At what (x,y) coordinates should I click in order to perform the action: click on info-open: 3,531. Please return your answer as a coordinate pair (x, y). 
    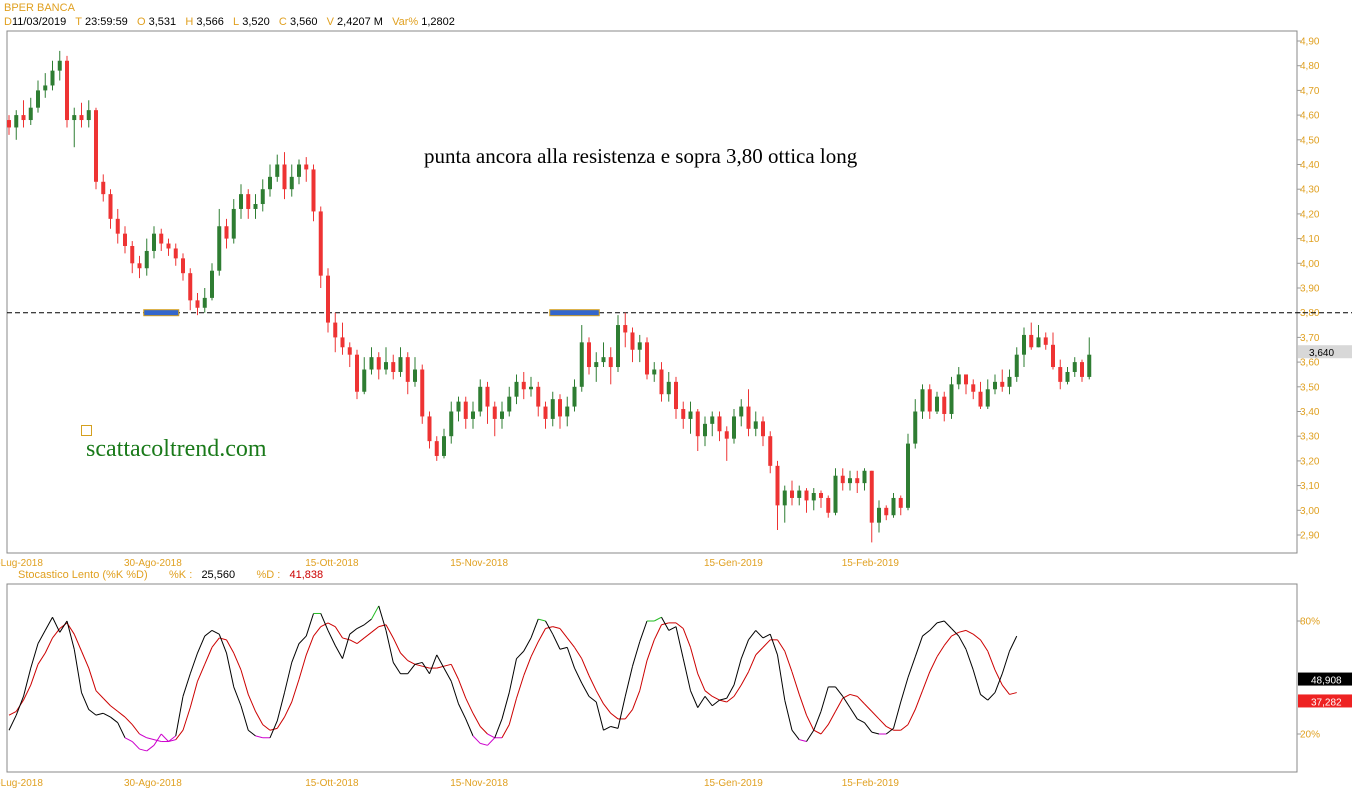
    Looking at the image, I should click on (162, 22).